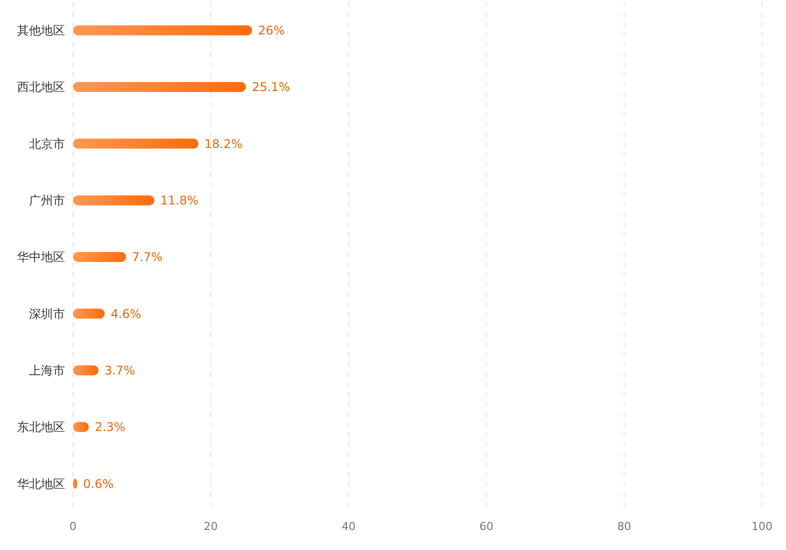  I want to click on y-tick-label: 上海市, so click(47, 371).